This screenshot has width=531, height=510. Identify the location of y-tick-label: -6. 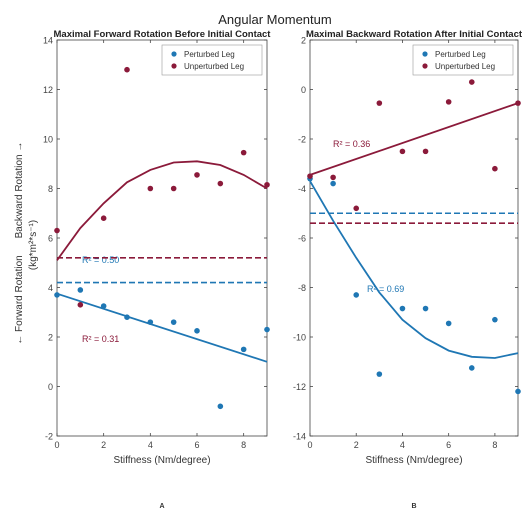
(302, 239).